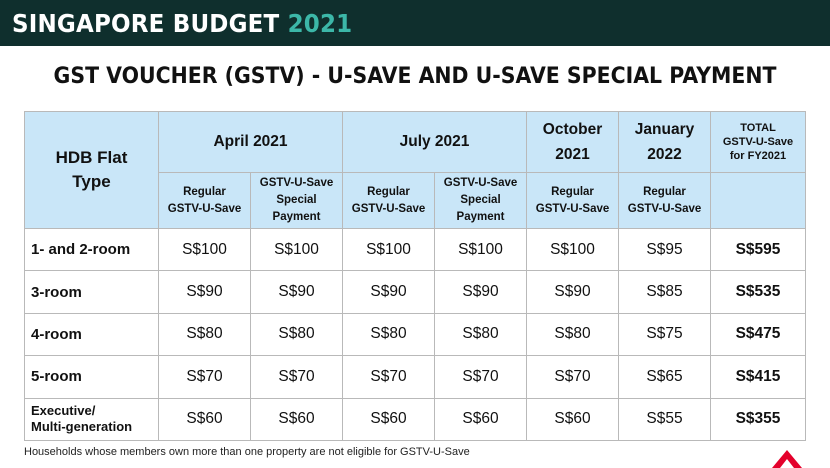 This screenshot has width=830, height=468. What do you see at coordinates (665, 142) in the screenshot?
I see `header-january: January 2022` at bounding box center [665, 142].